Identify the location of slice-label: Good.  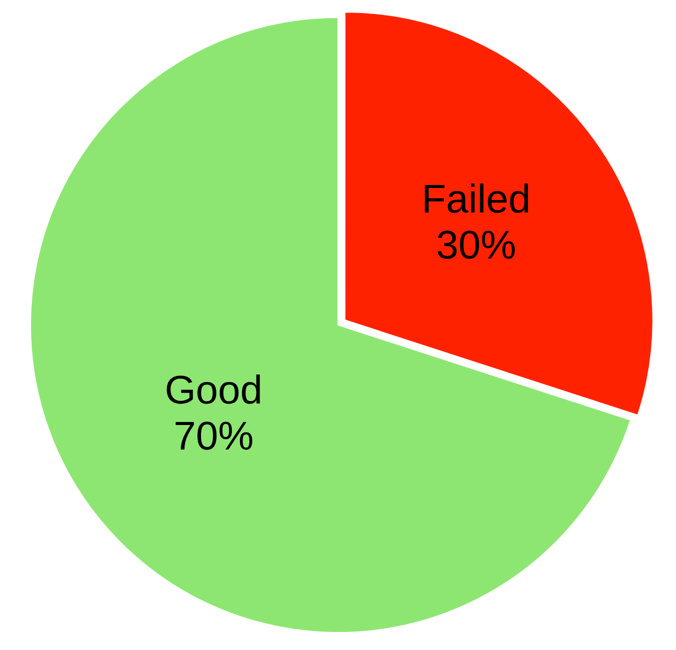
(213, 390).